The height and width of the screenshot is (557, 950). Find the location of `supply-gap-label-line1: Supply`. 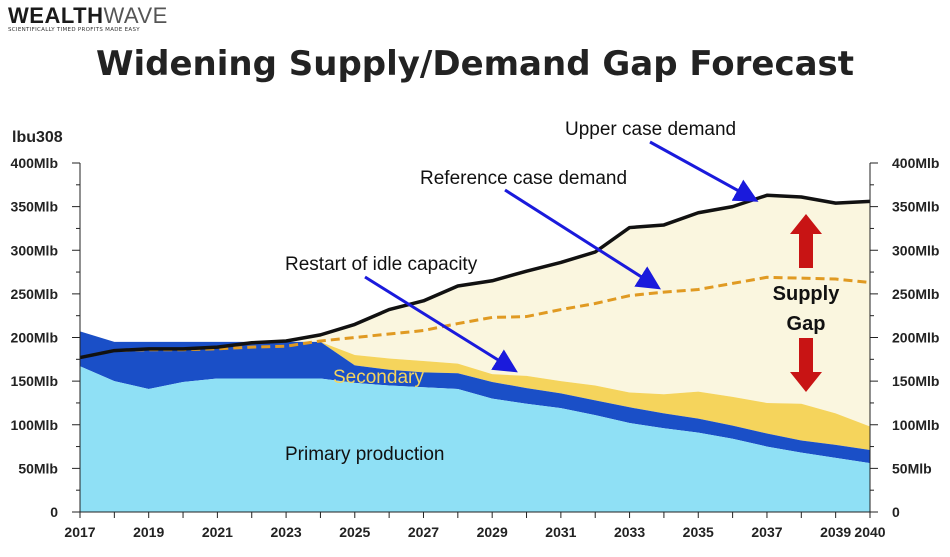

supply-gap-label-line1: Supply is located at coordinates (807, 294).